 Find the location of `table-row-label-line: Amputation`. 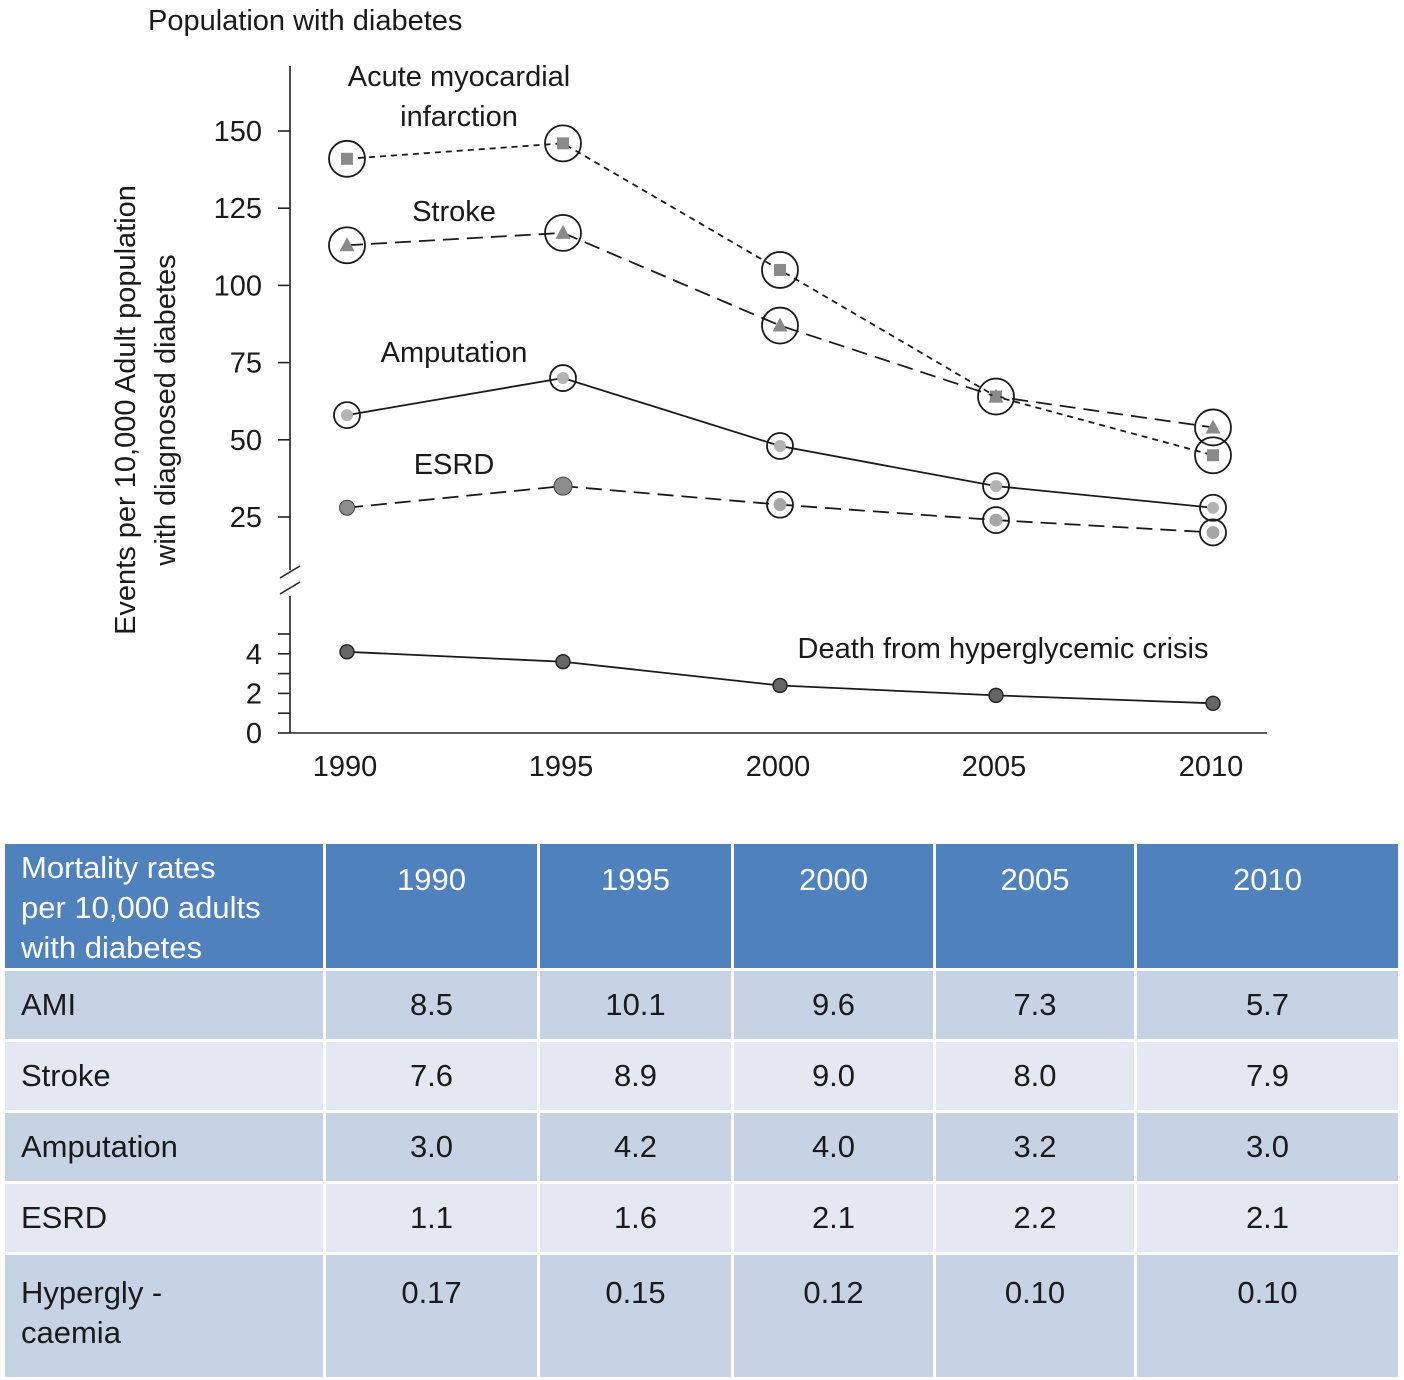

table-row-label-line: Amputation is located at coordinates (99, 1146).